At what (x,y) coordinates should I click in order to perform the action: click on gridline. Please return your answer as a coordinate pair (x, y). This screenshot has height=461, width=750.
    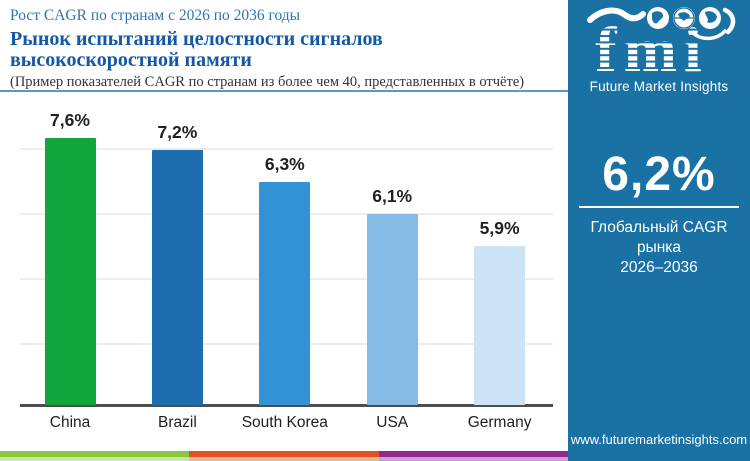
    Looking at the image, I should click on (286, 149).